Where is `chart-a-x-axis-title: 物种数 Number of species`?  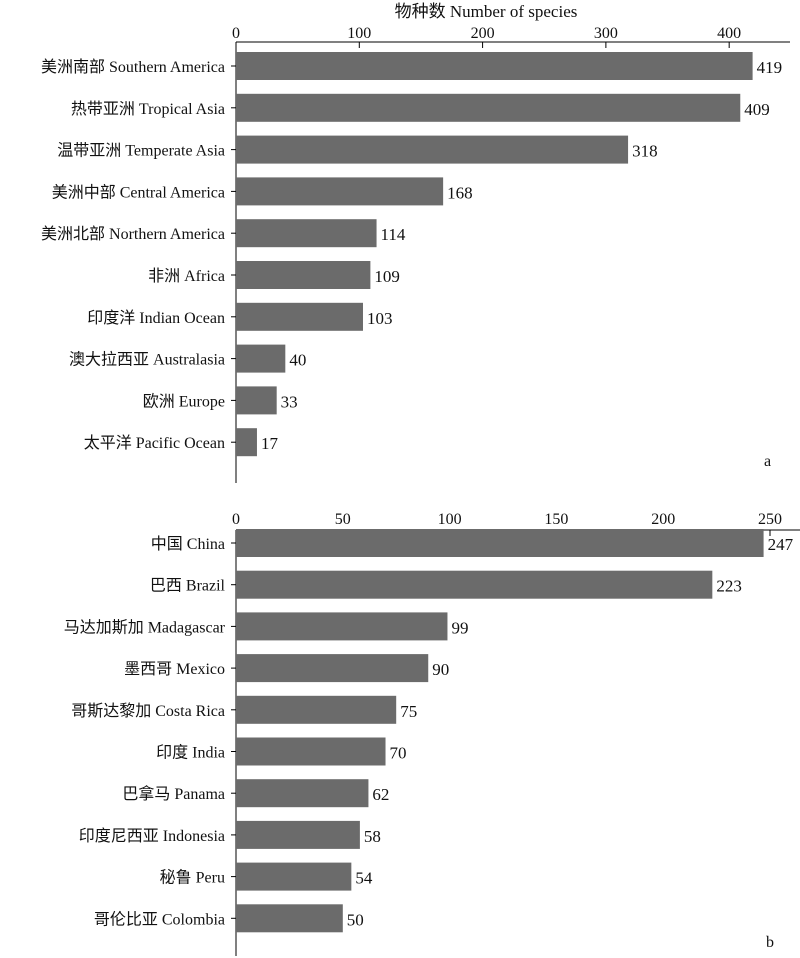 chart-a-x-axis-title: 物种数 Number of species is located at coordinates (486, 11).